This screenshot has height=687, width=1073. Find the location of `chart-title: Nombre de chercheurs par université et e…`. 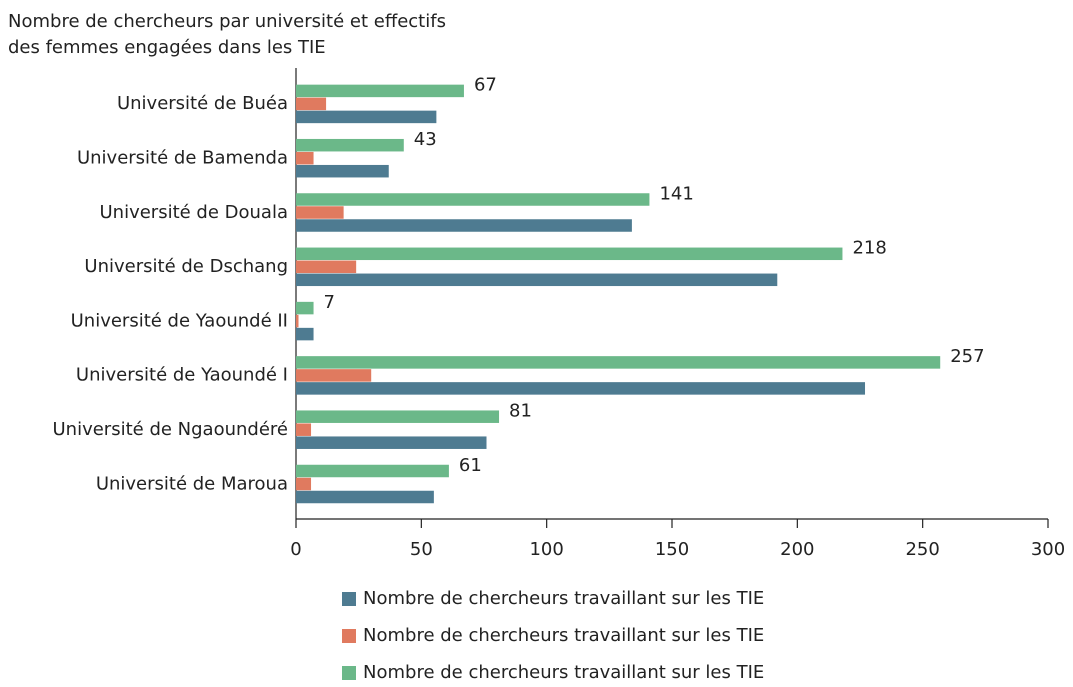

chart-title: Nombre de chercheurs par université et e… is located at coordinates (227, 21).